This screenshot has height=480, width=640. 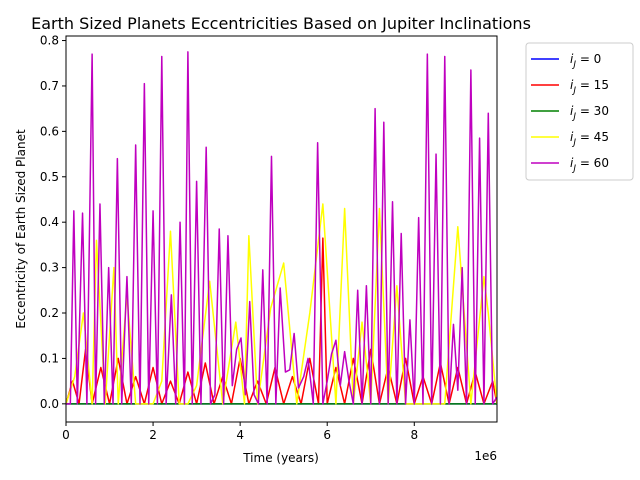 What do you see at coordinates (49, 358) in the screenshot?
I see `y-tick-label: 0.1` at bounding box center [49, 358].